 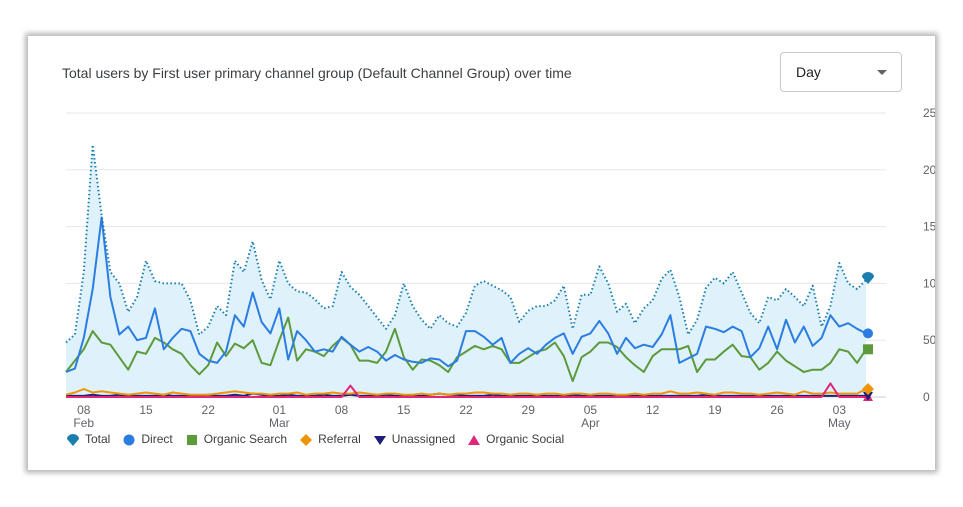 I want to click on triangle-down-marker-icon, so click(x=379, y=439).